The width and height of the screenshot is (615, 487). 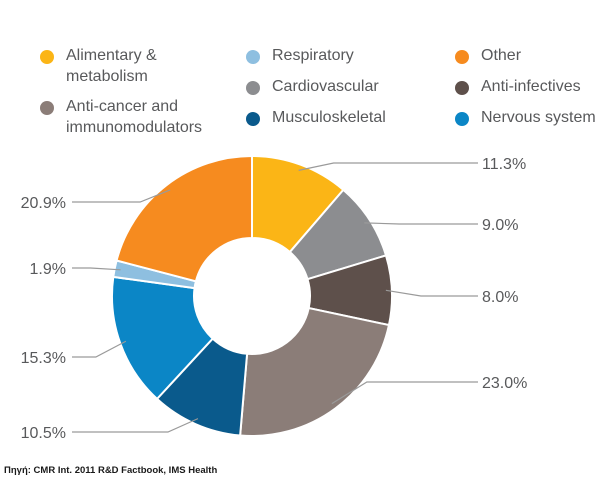 I want to click on value-label: 20.9%, so click(x=43, y=203).